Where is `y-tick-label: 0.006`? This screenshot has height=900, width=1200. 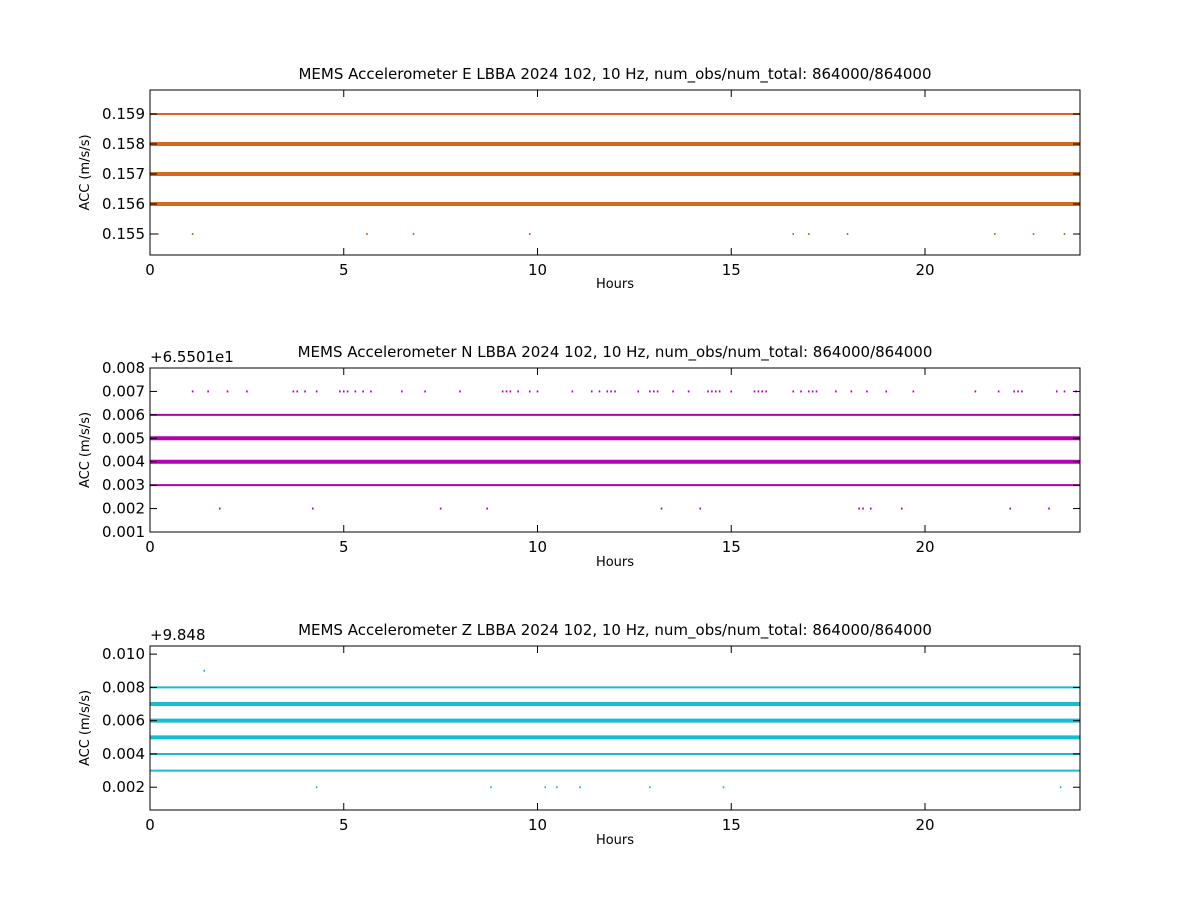
y-tick-label: 0.006 is located at coordinates (123, 721).